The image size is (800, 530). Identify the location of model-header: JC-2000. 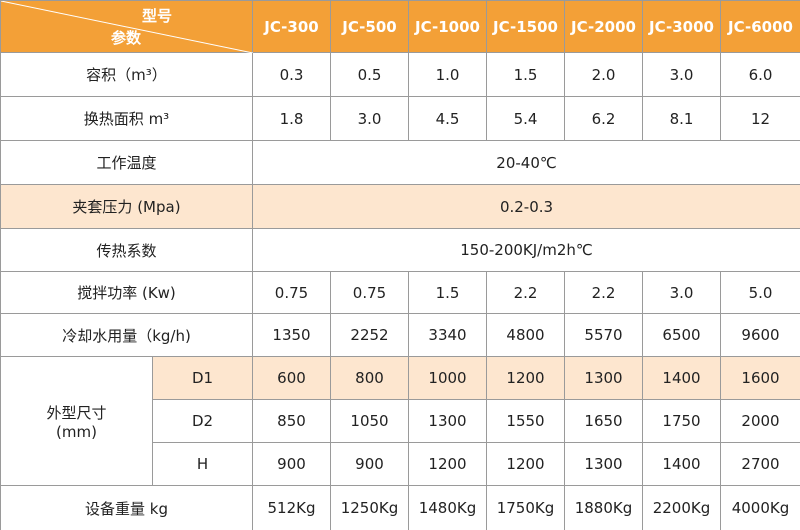
(603, 26).